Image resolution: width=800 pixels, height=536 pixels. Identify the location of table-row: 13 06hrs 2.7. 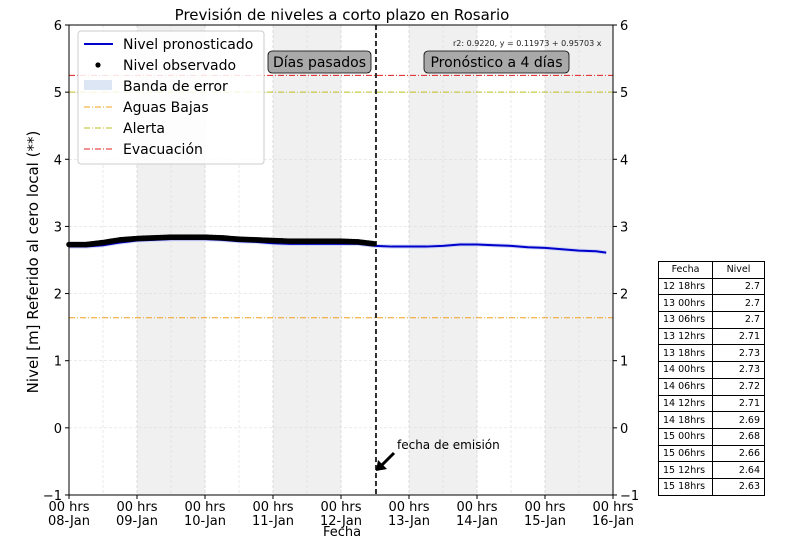
(711, 320).